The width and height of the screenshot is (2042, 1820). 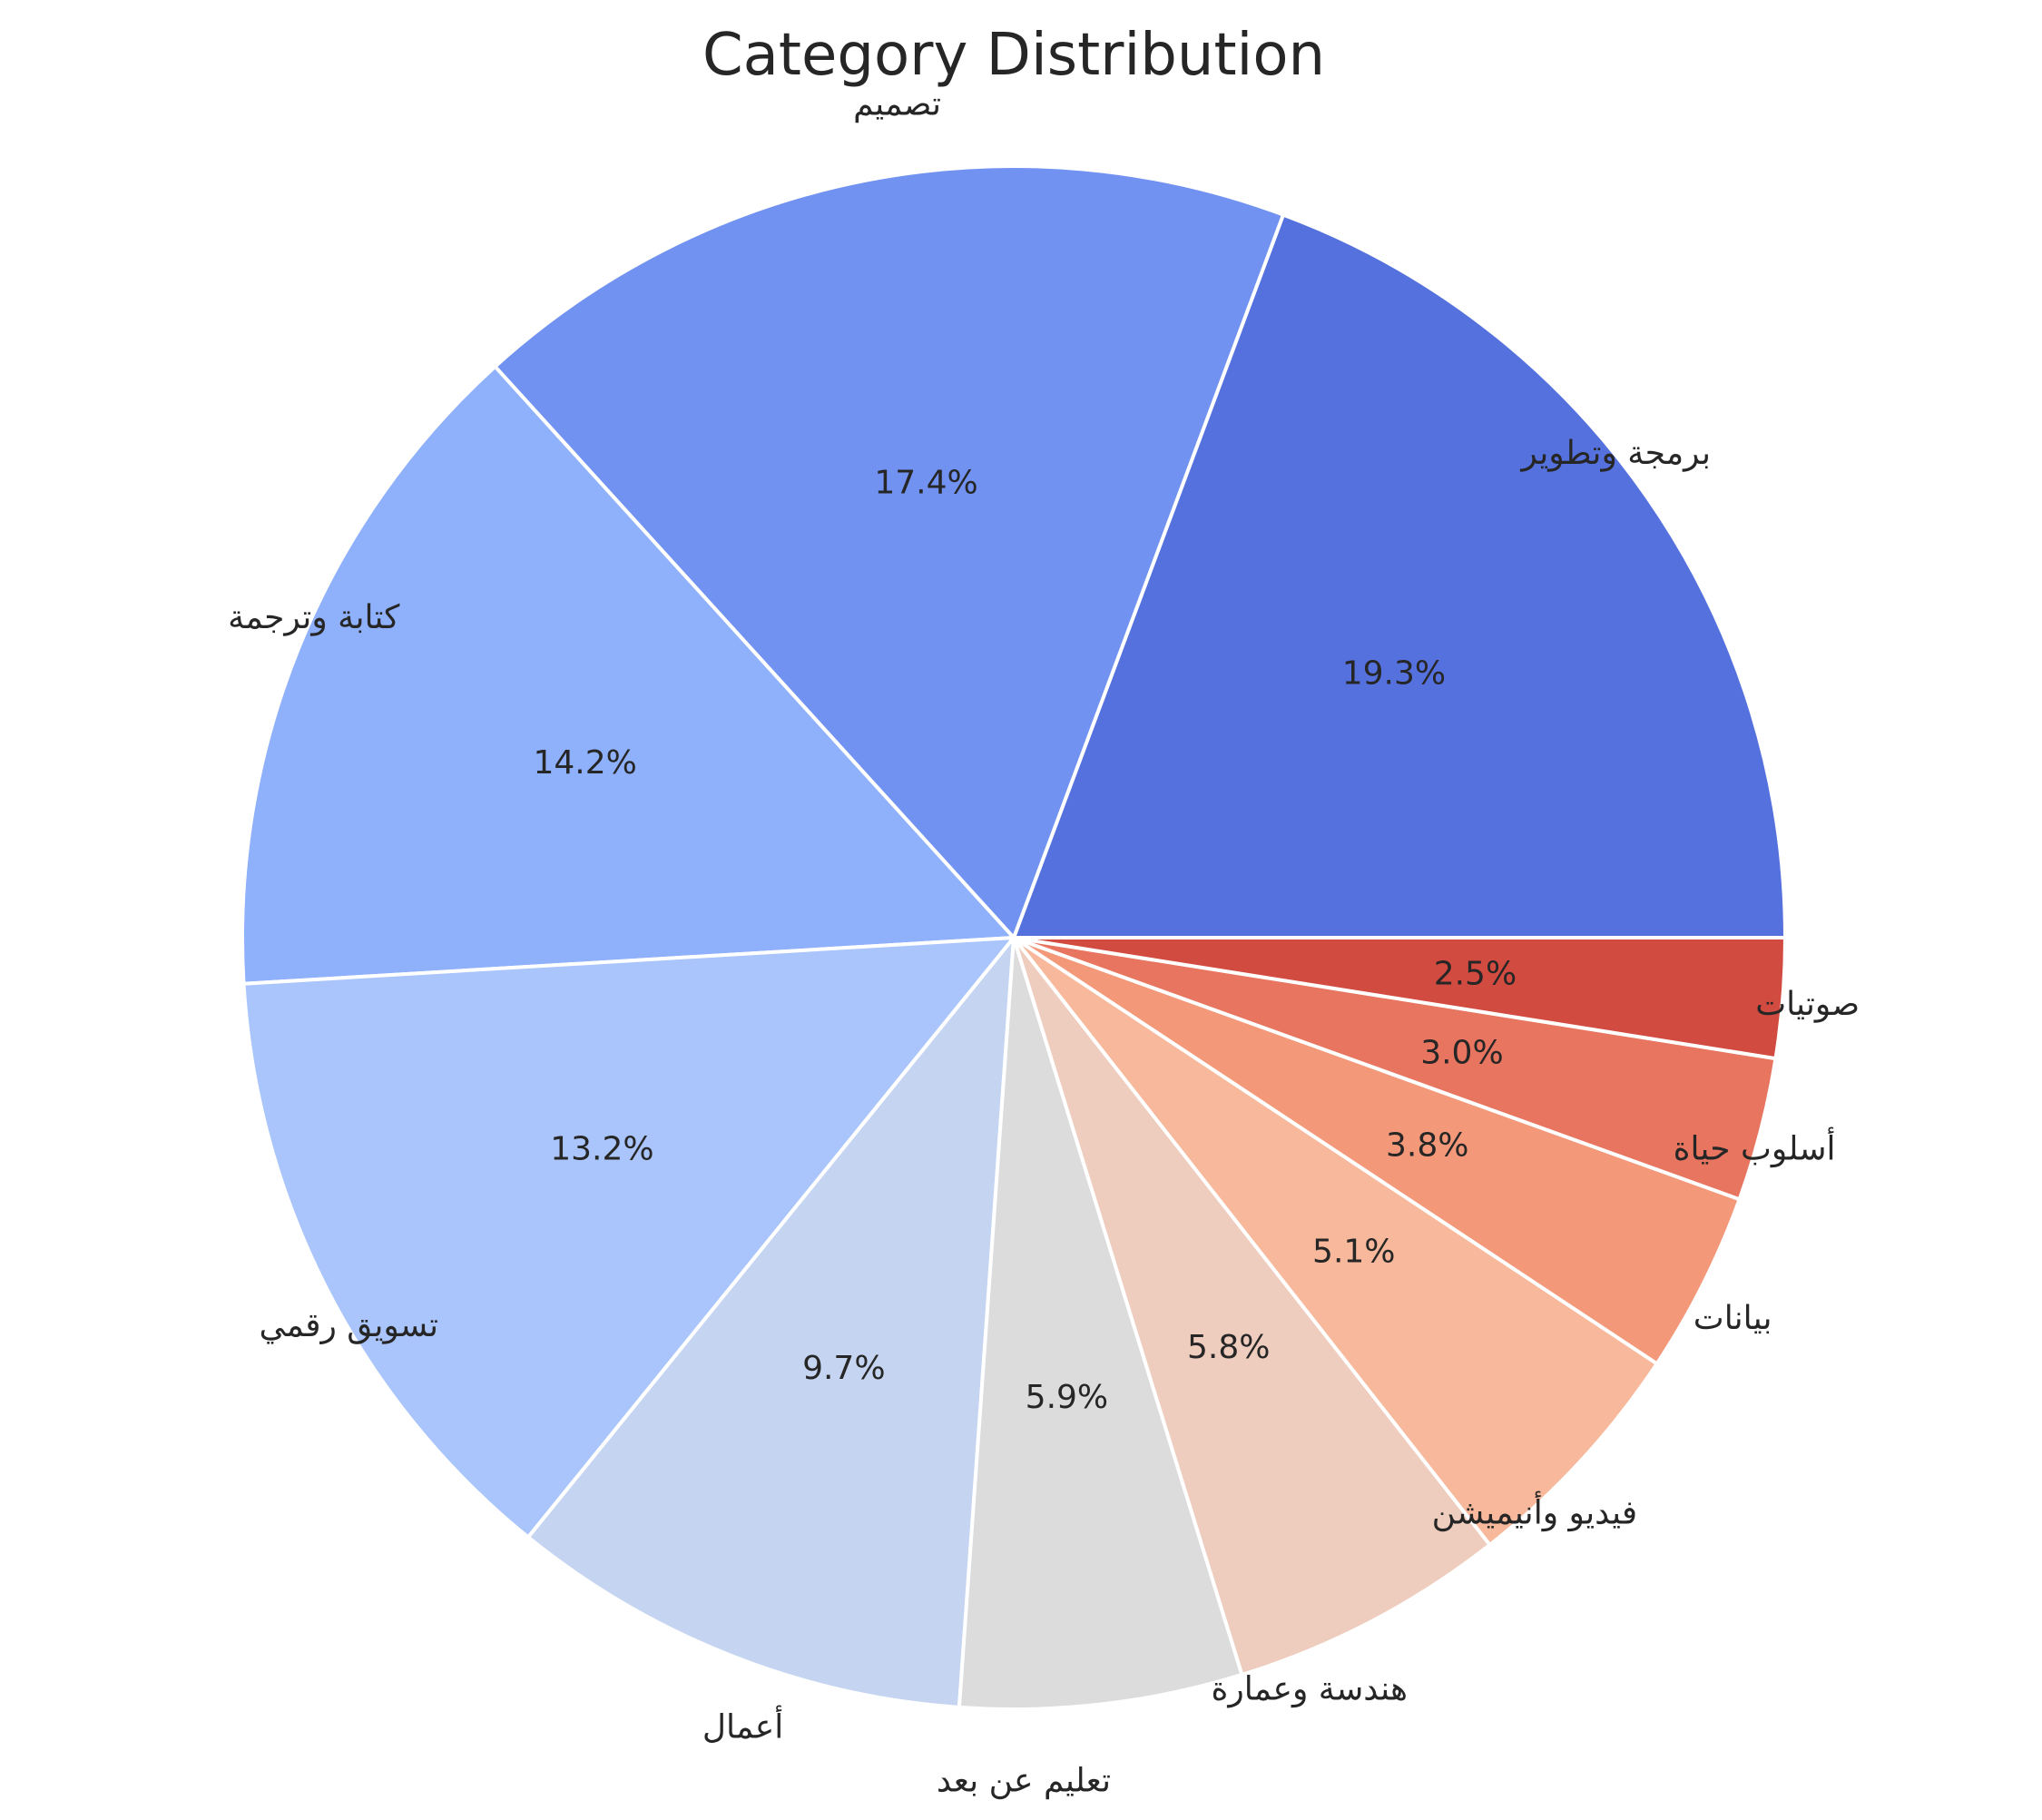 I want to click on slice-category-label: هندسة وعمارة, so click(x=1309, y=1690).